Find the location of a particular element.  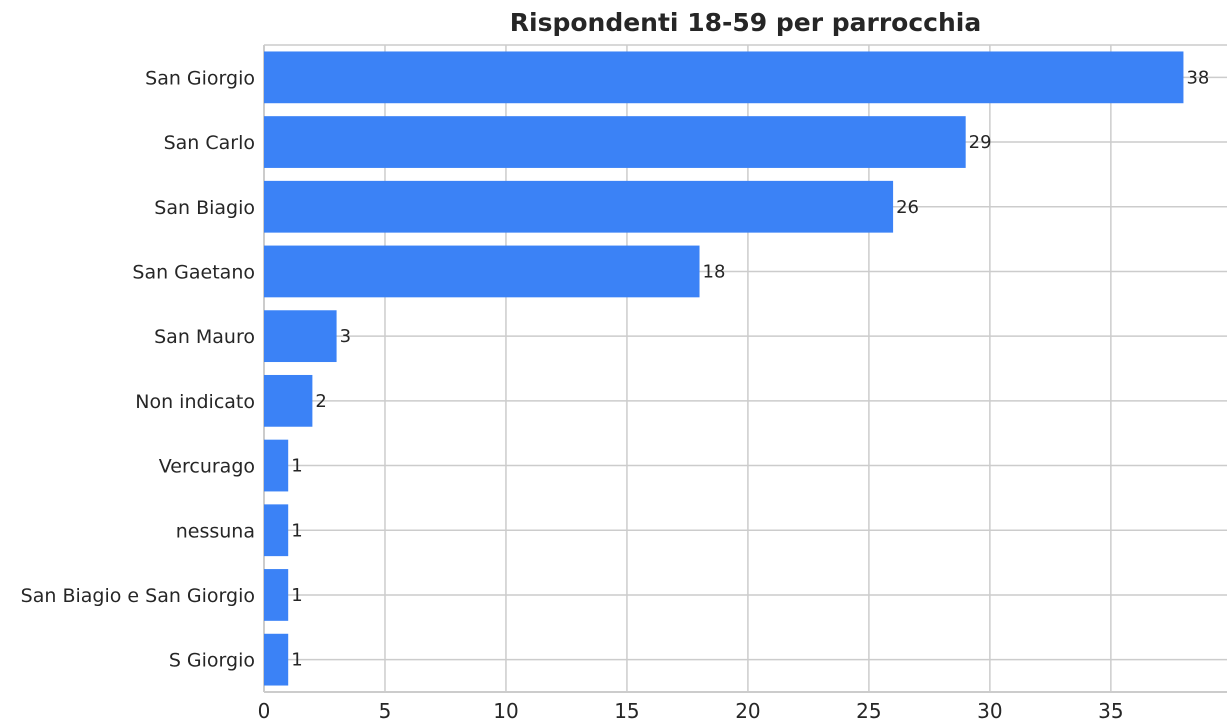

x-tick-label: 0 is located at coordinates (264, 710).